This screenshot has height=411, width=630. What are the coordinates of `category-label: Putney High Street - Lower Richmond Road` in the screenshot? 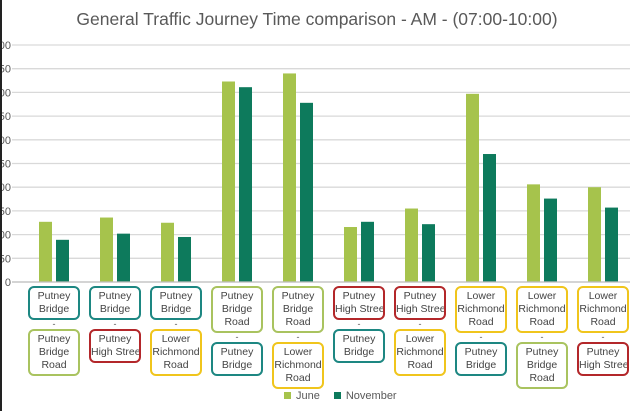 It's located at (420, 331).